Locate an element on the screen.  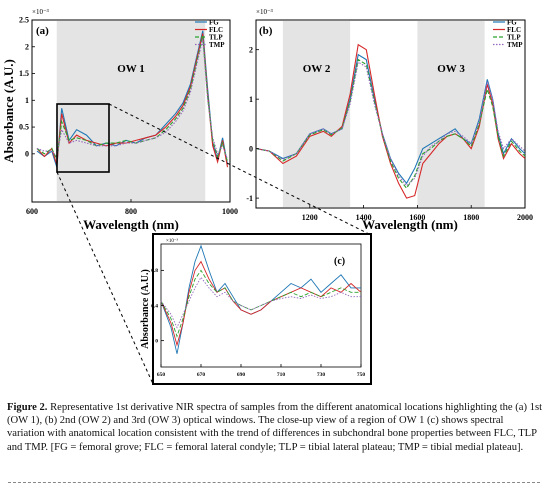
x-tick-label: 600 is located at coordinates (32, 211).